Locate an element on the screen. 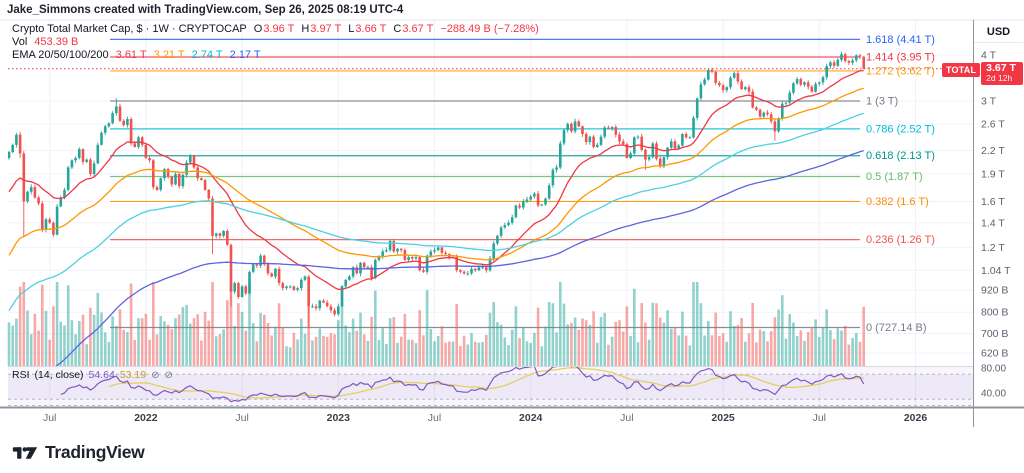  fib-label: 1.414 (3.95 T) is located at coordinates (900, 58).